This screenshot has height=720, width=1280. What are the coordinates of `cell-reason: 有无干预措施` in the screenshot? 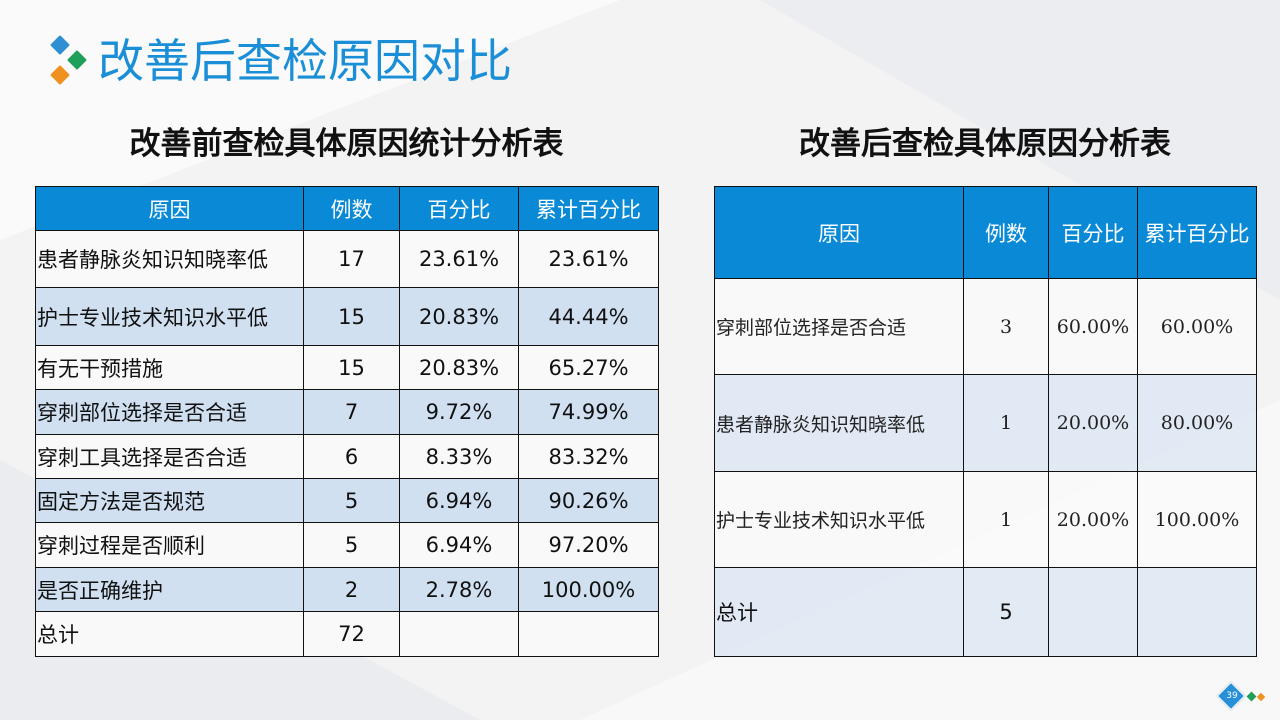 It's located at (169, 367).